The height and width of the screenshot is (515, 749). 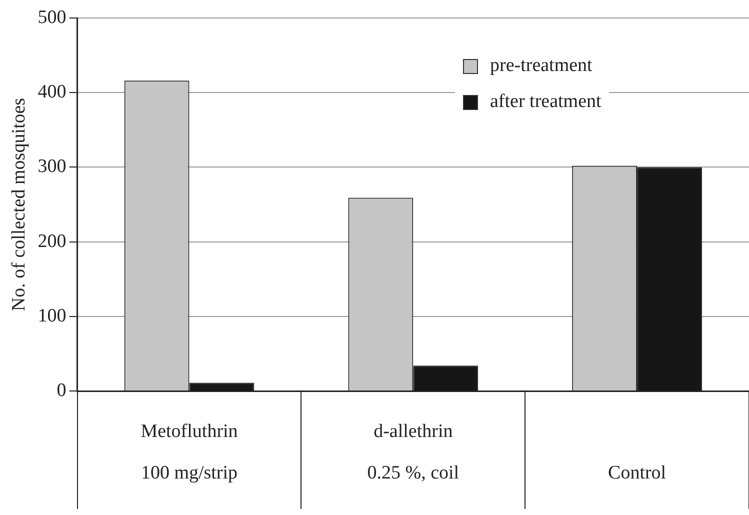 What do you see at coordinates (637, 473) in the screenshot?
I see `x-tick-label: Control` at bounding box center [637, 473].